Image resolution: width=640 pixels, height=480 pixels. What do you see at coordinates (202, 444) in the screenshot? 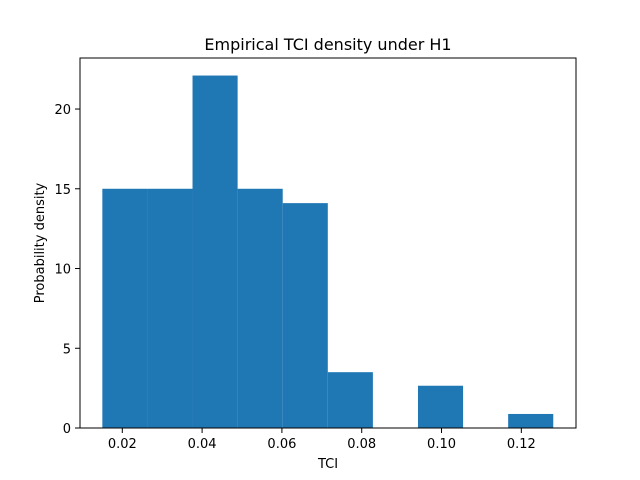
I see `x-tick-label: 0.04` at bounding box center [202, 444].